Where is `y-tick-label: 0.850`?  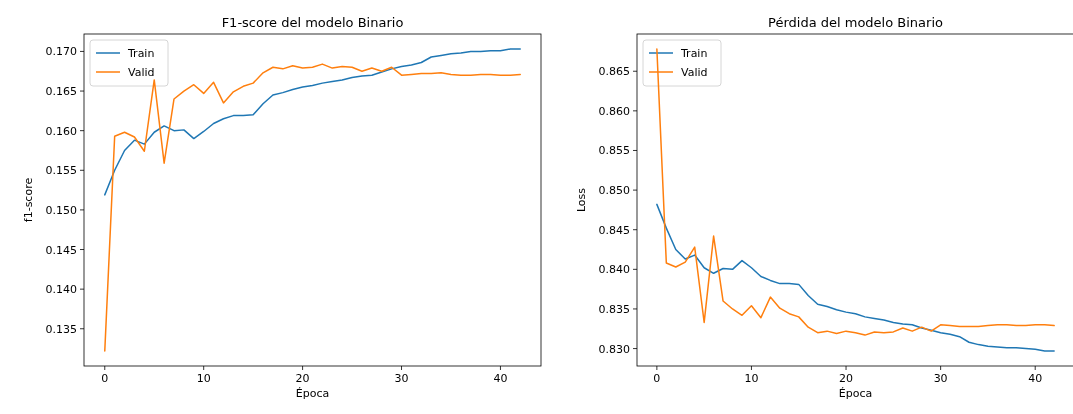 y-tick-label: 0.850 is located at coordinates (614, 191).